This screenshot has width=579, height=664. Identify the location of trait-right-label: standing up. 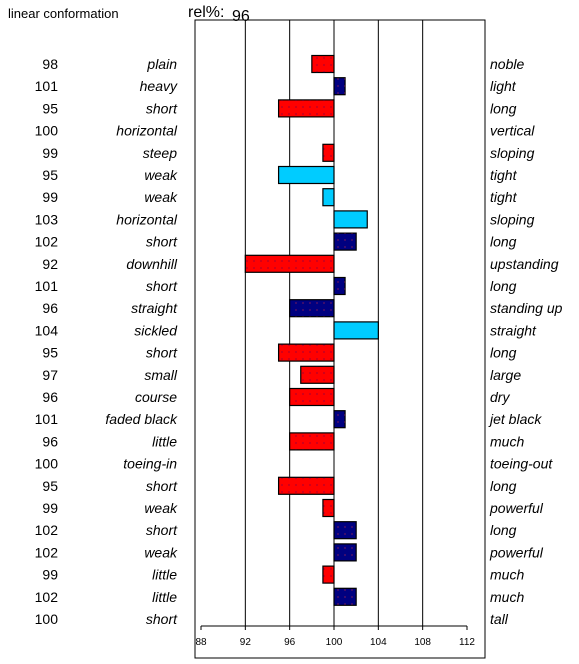
(526, 308).